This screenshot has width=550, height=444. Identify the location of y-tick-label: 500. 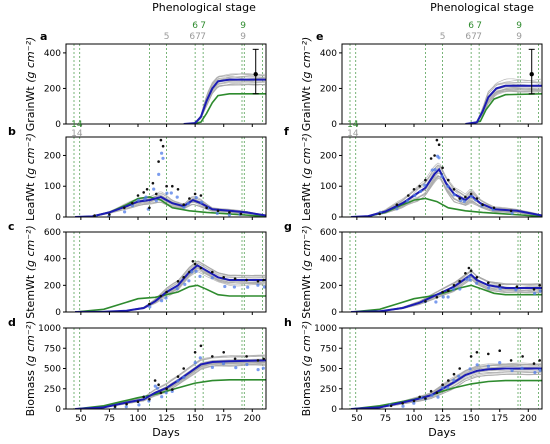
(52, 370).